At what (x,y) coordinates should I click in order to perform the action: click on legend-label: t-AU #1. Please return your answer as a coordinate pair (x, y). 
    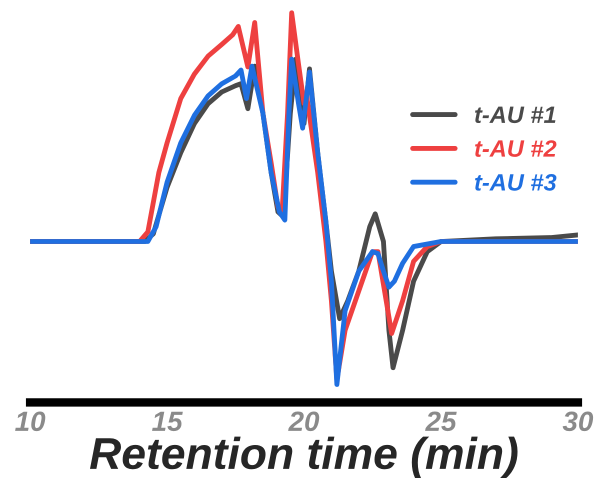
    Looking at the image, I should click on (515, 115).